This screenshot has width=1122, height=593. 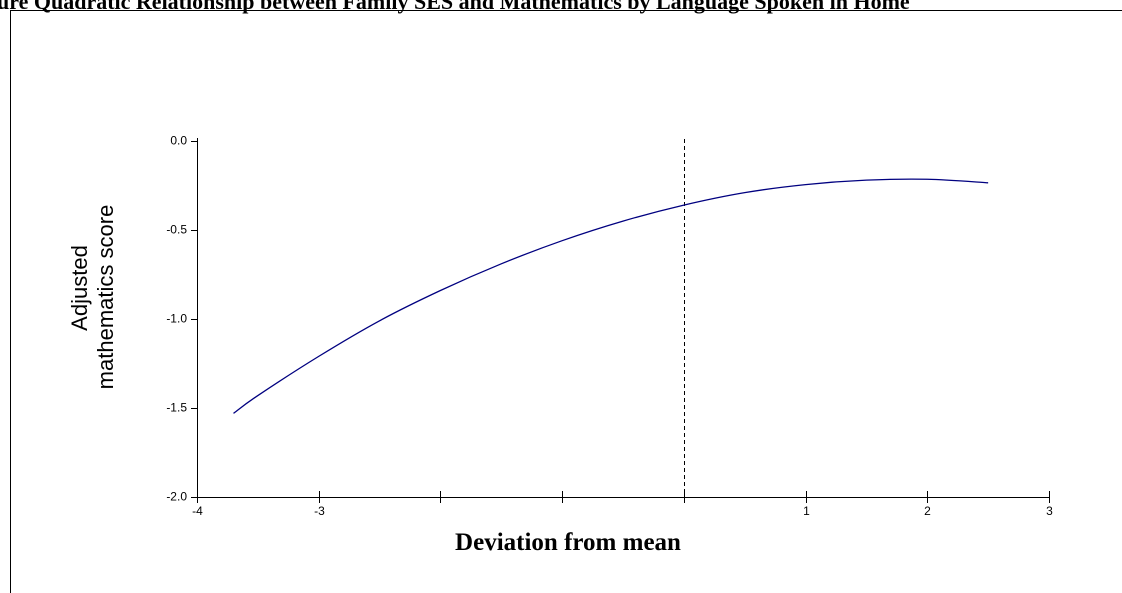 What do you see at coordinates (79, 288) in the screenshot?
I see `y-axis-label-line-1: Adjusted` at bounding box center [79, 288].